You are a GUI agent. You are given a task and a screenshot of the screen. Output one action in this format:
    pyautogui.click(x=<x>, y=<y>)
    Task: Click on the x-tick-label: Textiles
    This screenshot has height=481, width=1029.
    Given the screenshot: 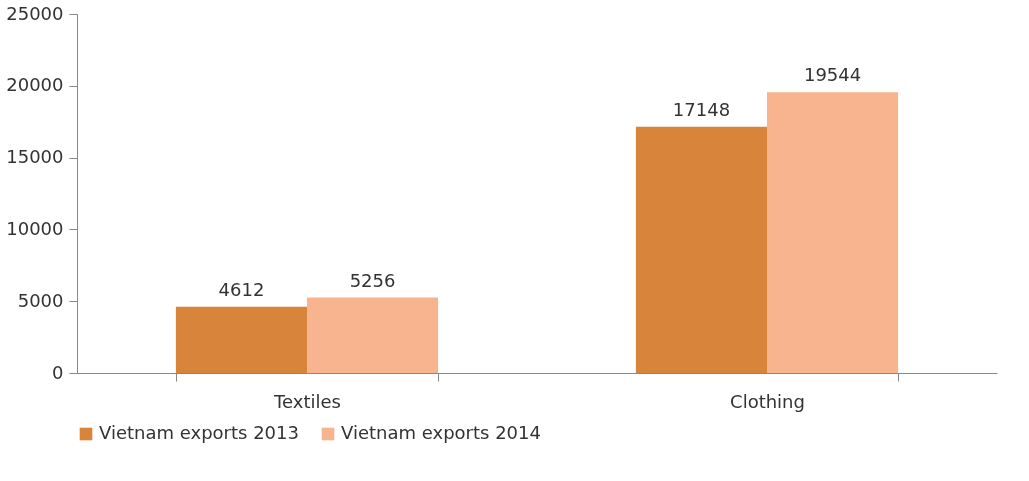 What is the action you would take?
    pyautogui.click(x=307, y=401)
    